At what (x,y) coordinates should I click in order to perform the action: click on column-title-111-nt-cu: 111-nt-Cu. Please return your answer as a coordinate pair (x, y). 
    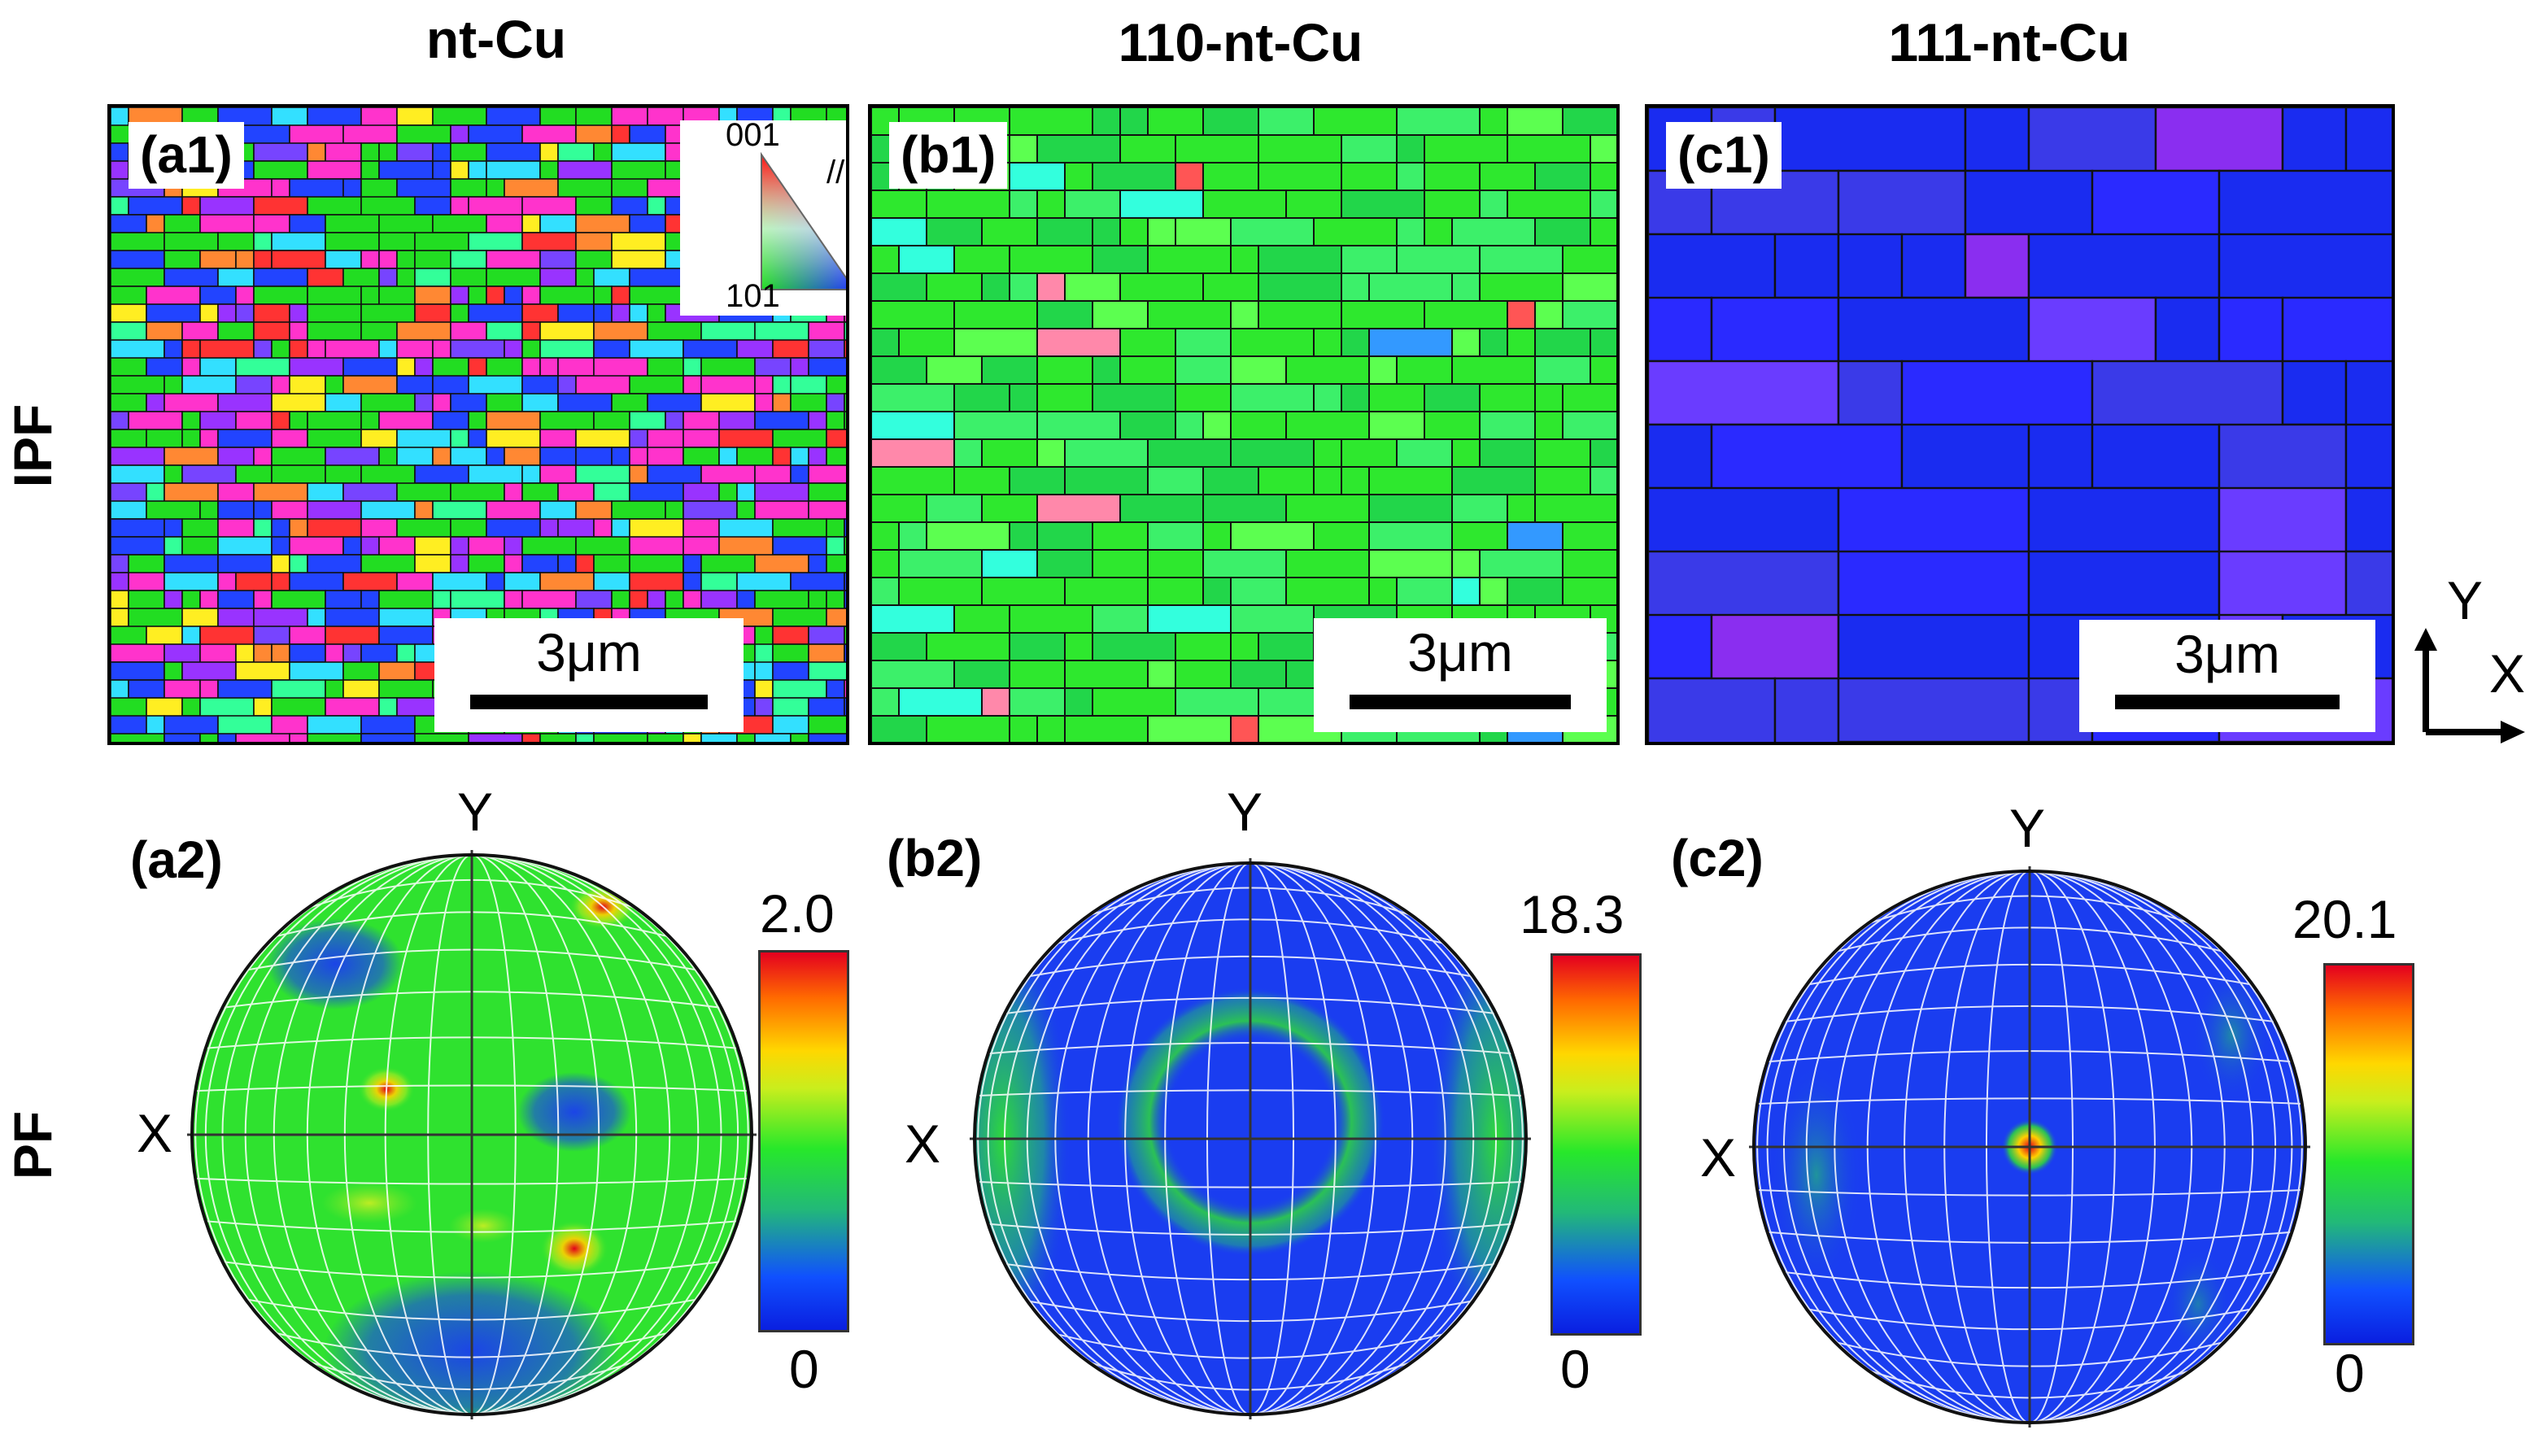
    Looking at the image, I should click on (2009, 42).